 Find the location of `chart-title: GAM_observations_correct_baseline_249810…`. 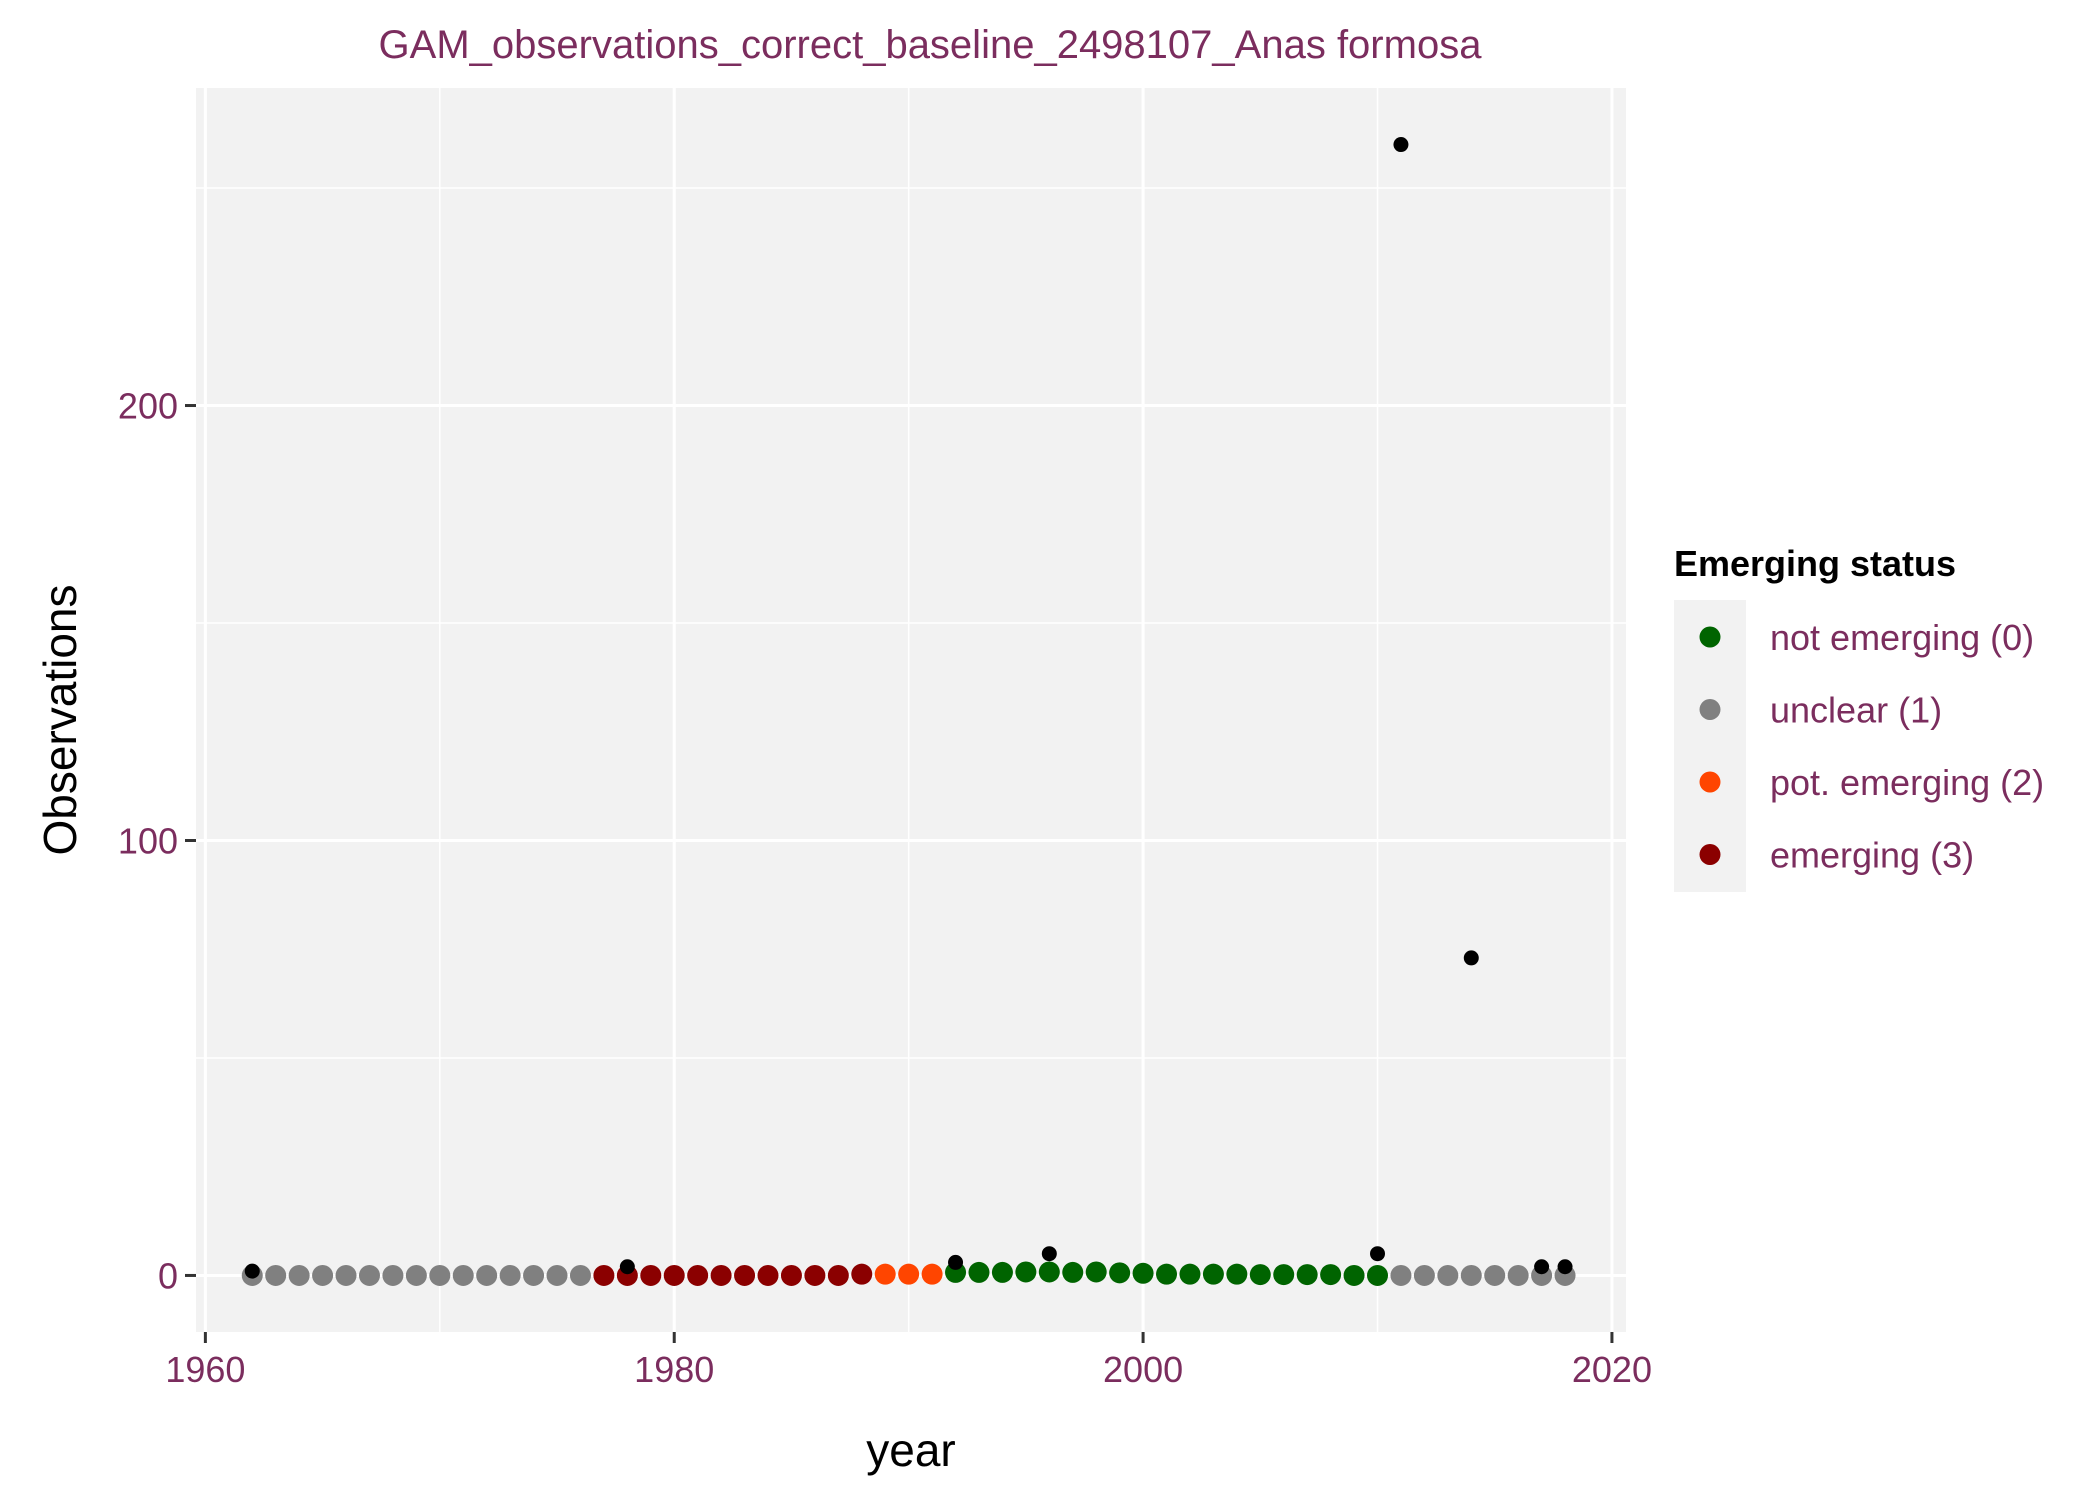

chart-title: GAM_observations_correct_baseline_249810… is located at coordinates (931, 45).